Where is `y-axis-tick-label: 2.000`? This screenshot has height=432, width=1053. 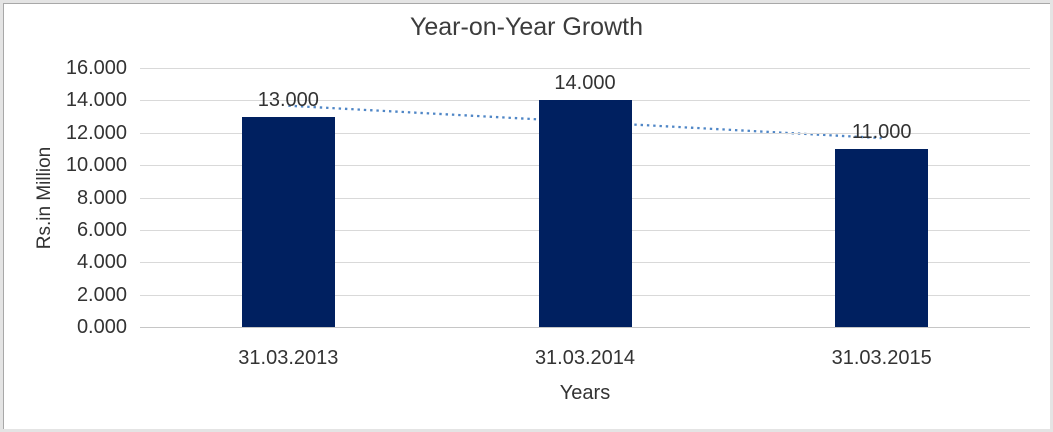 y-axis-tick-label: 2.000 is located at coordinates (101, 295).